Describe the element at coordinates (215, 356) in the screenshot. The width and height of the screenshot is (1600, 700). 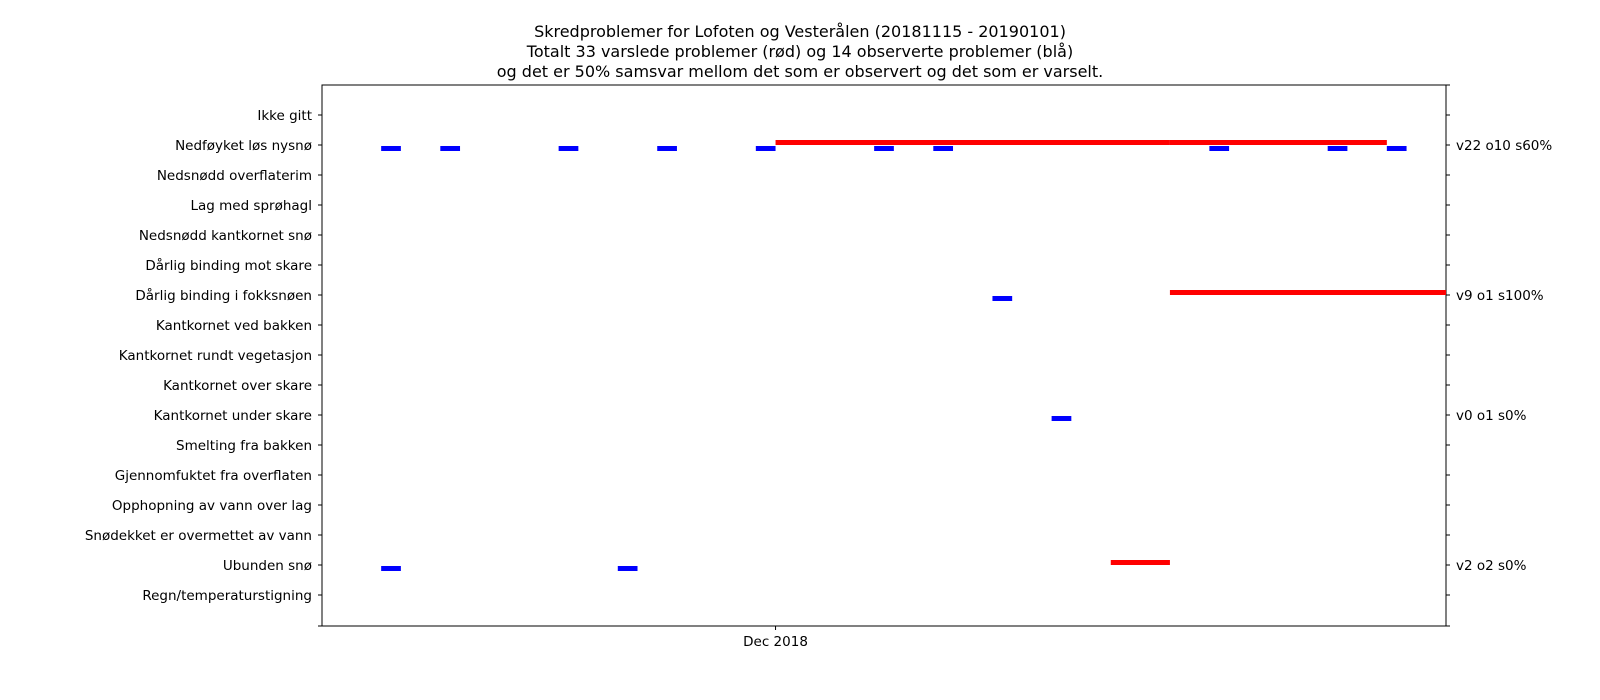
I see `y-tick-label: Kantkornet rundt vegetasjon` at that location.